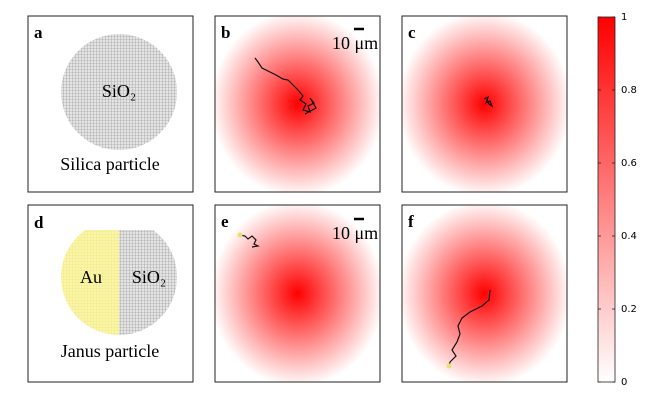  What do you see at coordinates (629, 90) in the screenshot?
I see `tick-label: 0.8` at bounding box center [629, 90].